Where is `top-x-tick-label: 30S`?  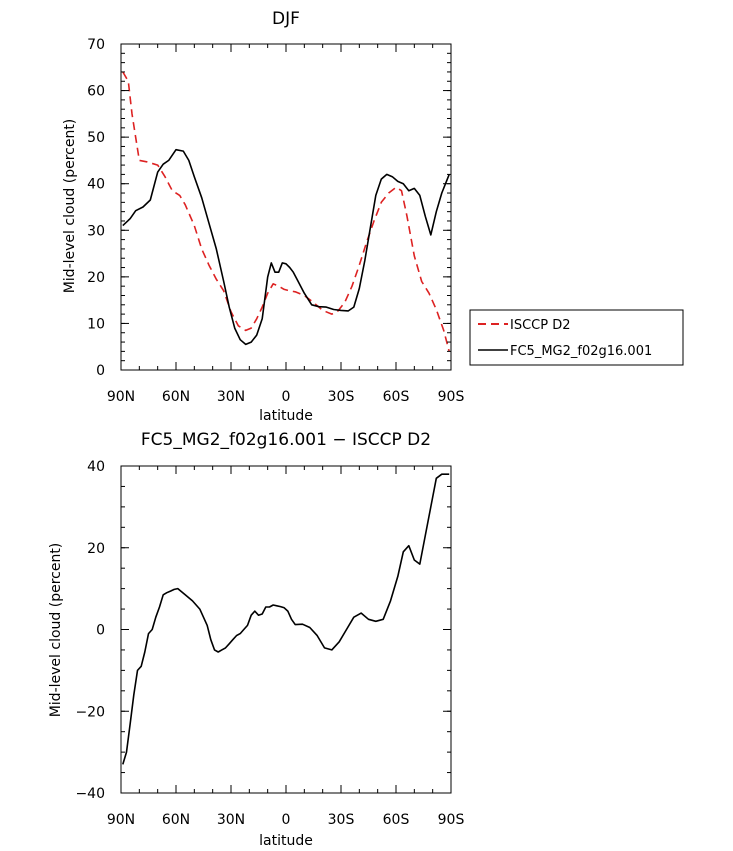 top-x-tick-label: 30S is located at coordinates (341, 397).